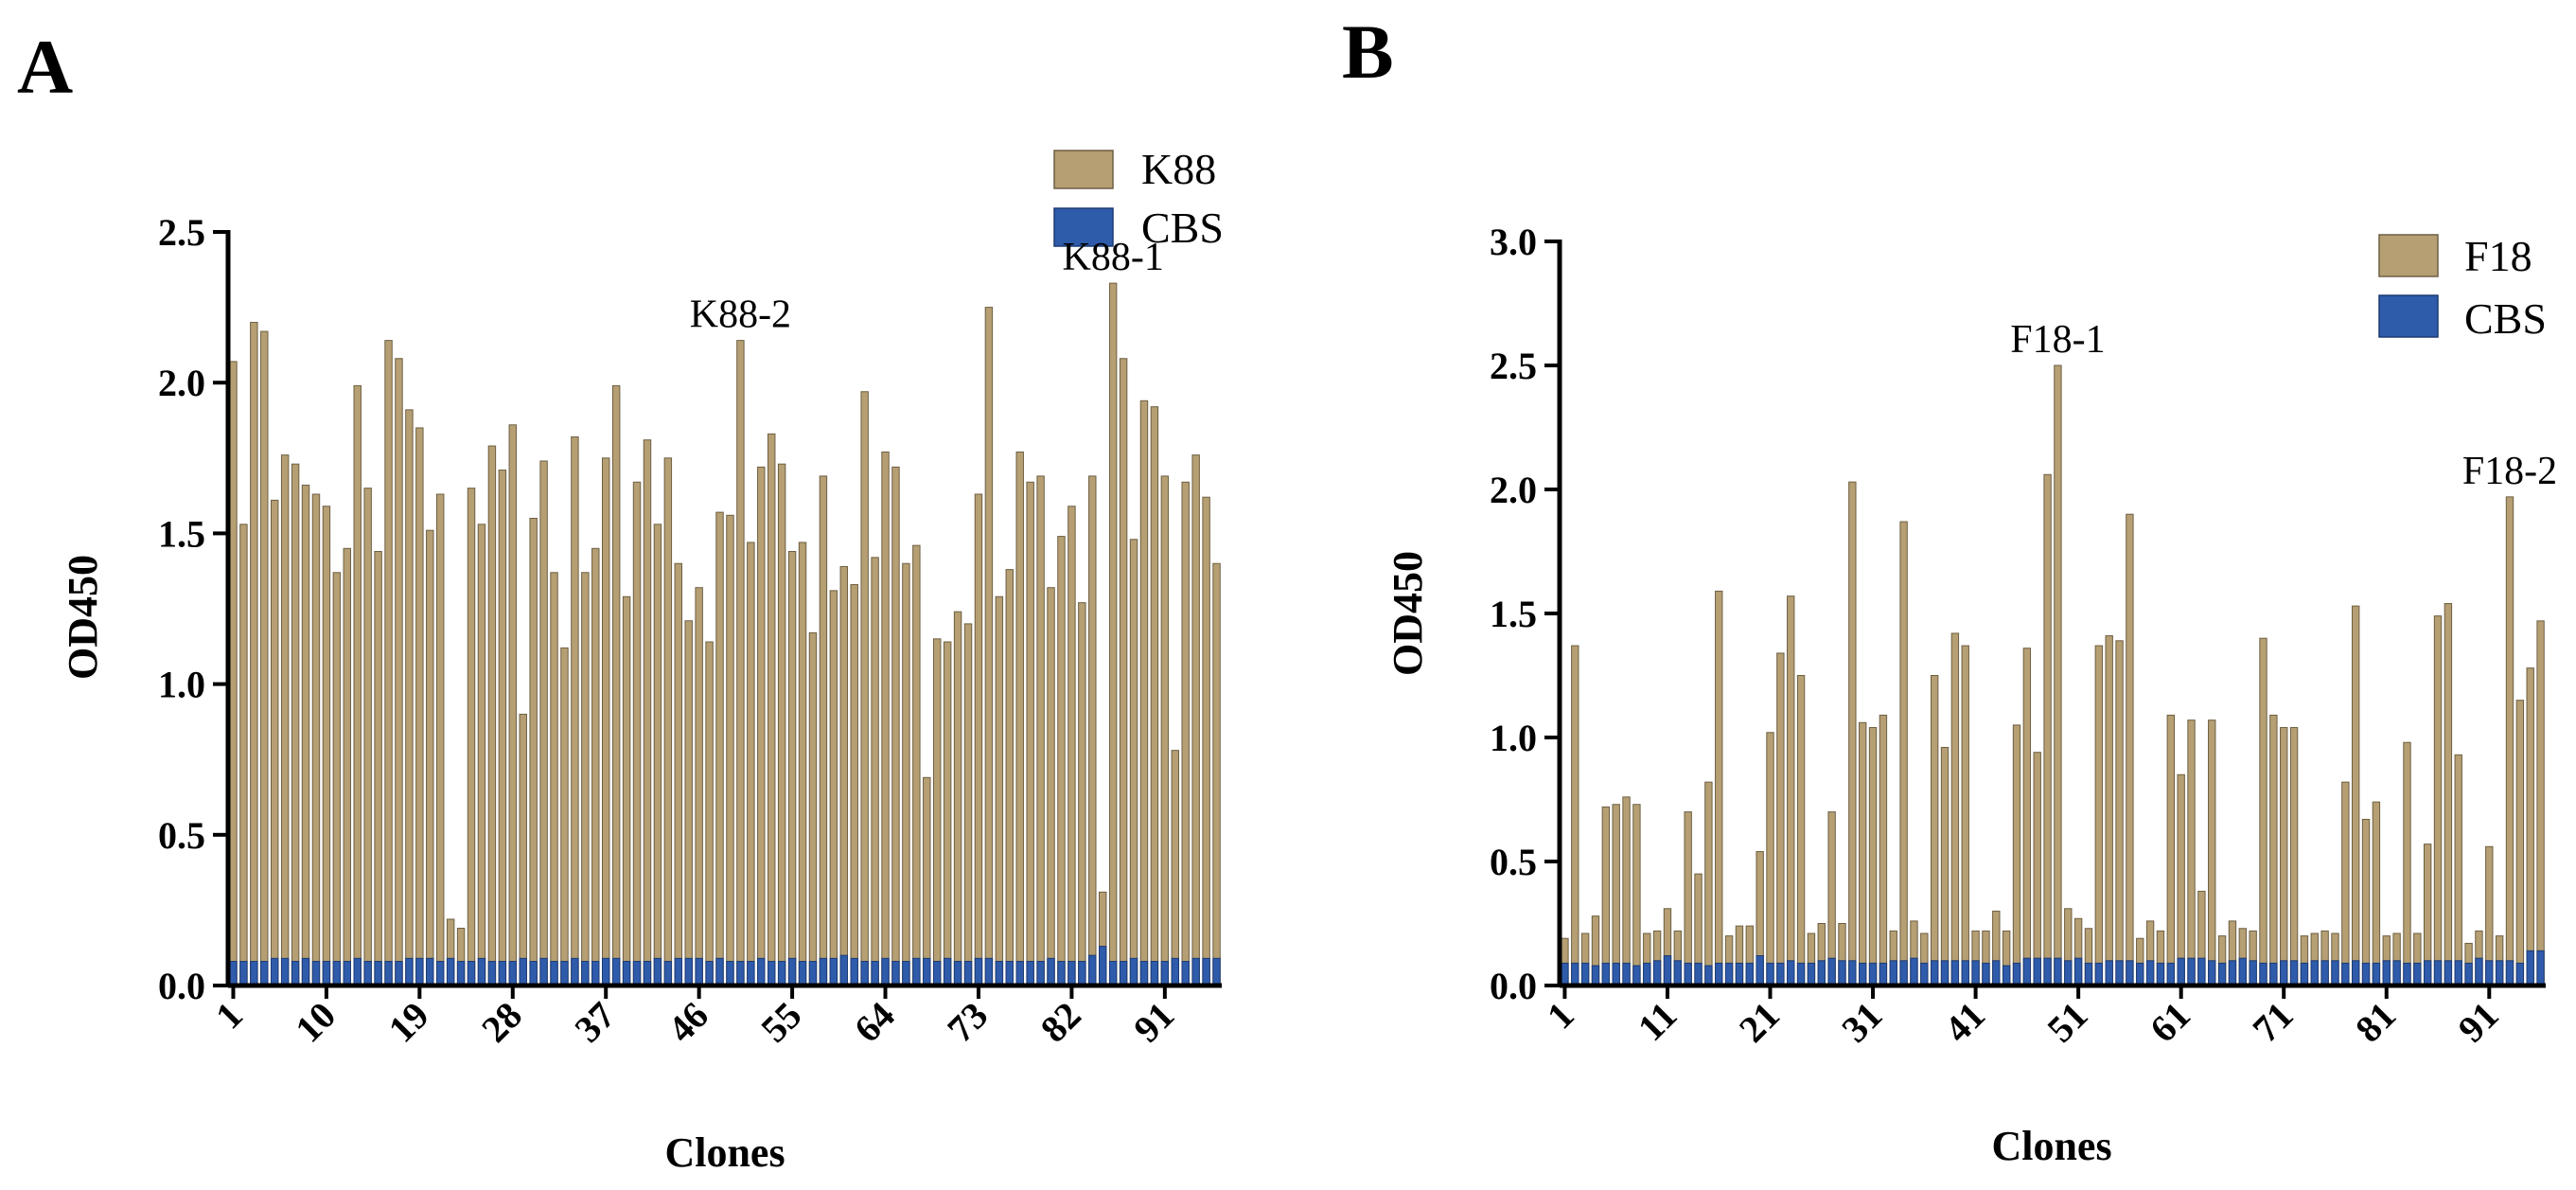 The height and width of the screenshot is (1190, 2576). Describe the element at coordinates (688, 1022) in the screenshot. I see `x-tick-label: 46` at that location.